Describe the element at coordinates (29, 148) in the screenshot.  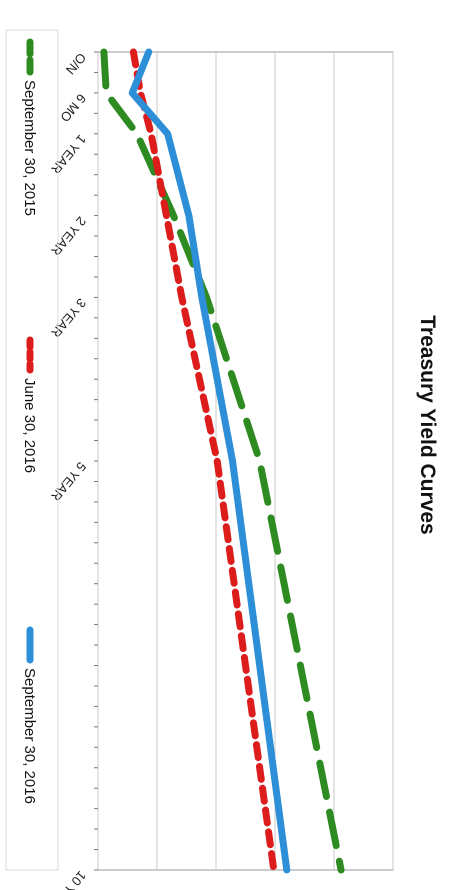
I see `legend-label: September 30, 2015` at that location.